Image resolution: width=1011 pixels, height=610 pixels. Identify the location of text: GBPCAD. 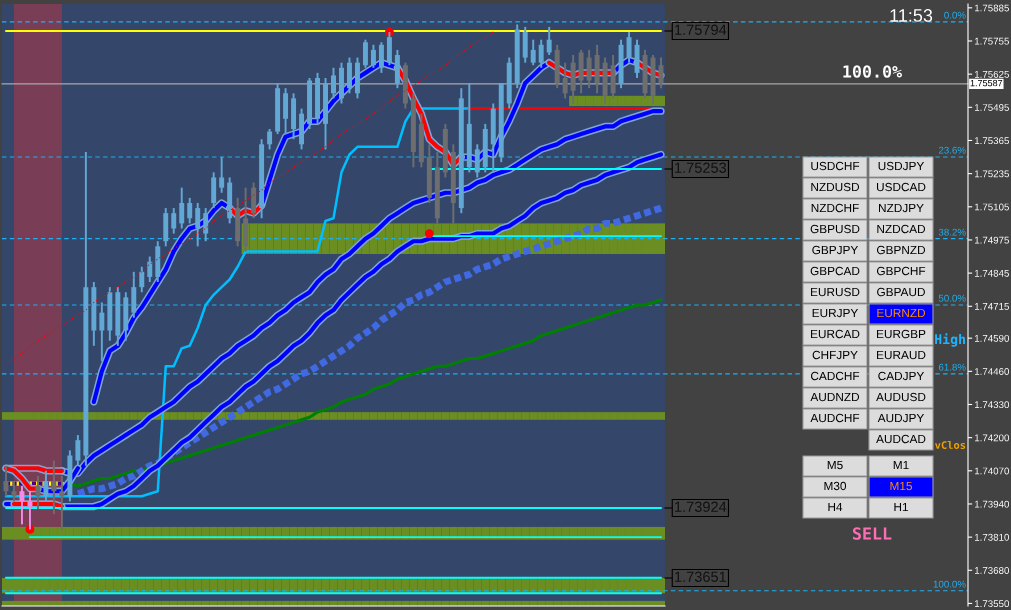
(835, 271).